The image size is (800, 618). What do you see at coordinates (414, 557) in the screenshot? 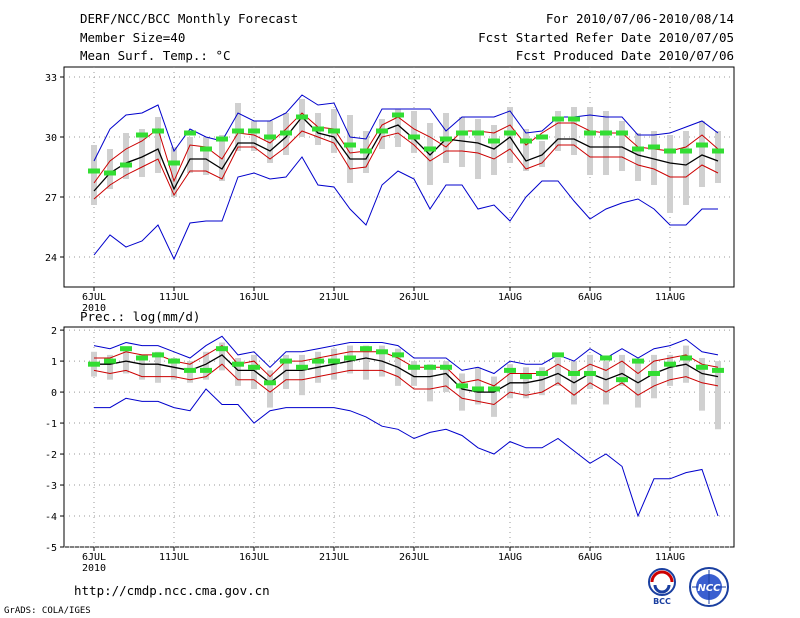
I see `x-tick-label: 26JUL` at bounding box center [414, 557].